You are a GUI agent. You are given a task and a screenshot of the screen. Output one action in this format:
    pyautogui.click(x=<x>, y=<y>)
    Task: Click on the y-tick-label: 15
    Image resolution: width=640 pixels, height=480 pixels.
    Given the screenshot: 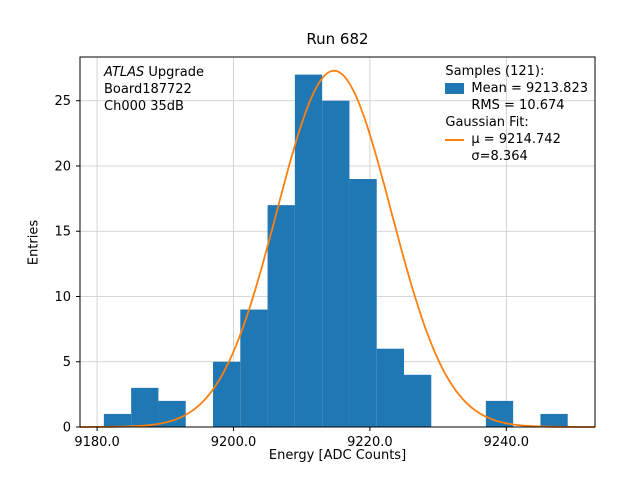 What is the action you would take?
    pyautogui.click(x=62, y=232)
    